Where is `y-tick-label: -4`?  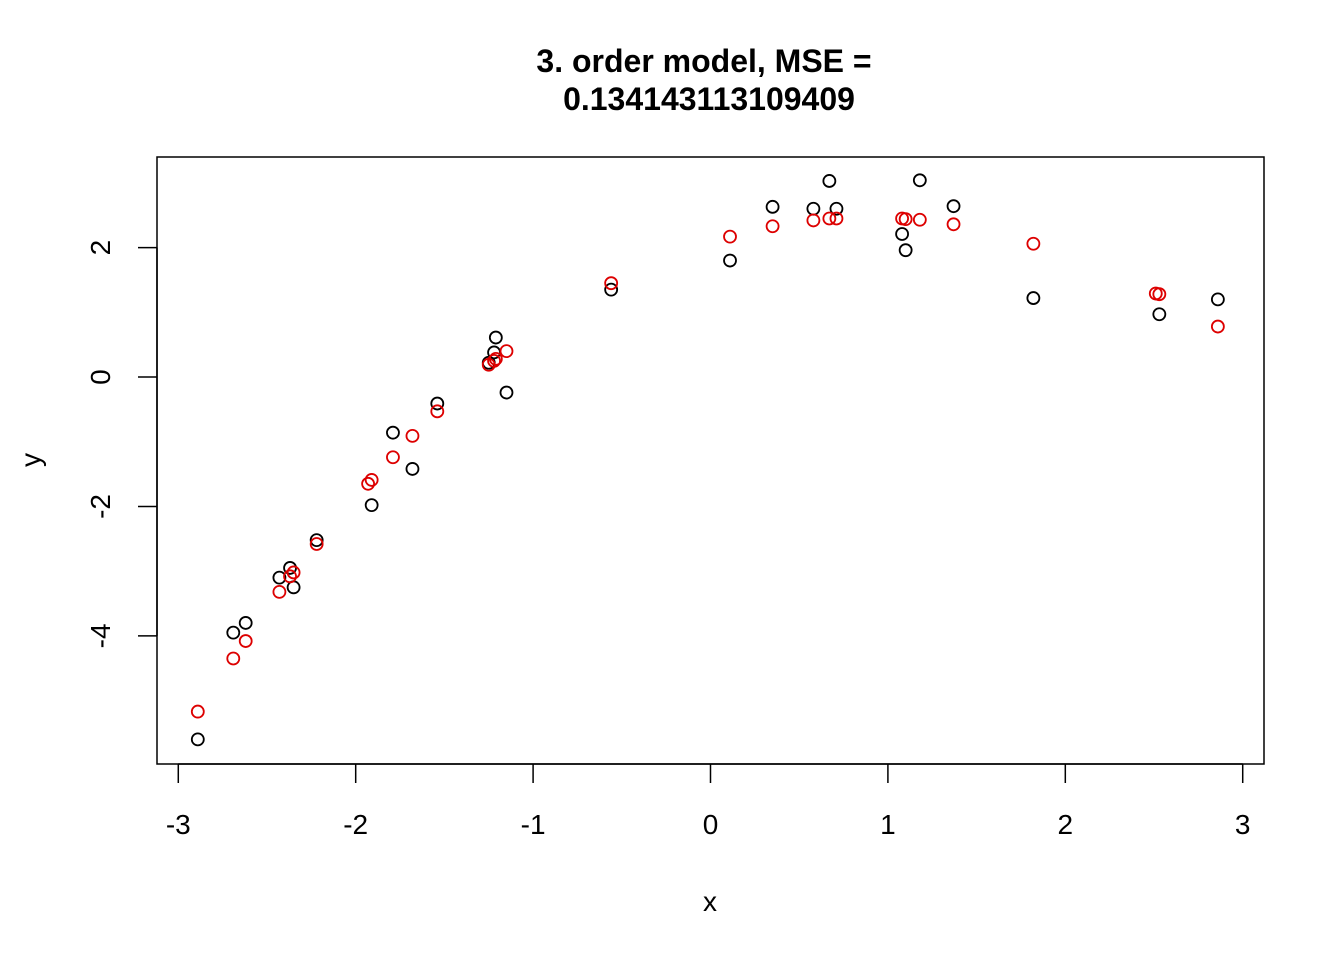
y-tick-label: -4 is located at coordinates (100, 635).